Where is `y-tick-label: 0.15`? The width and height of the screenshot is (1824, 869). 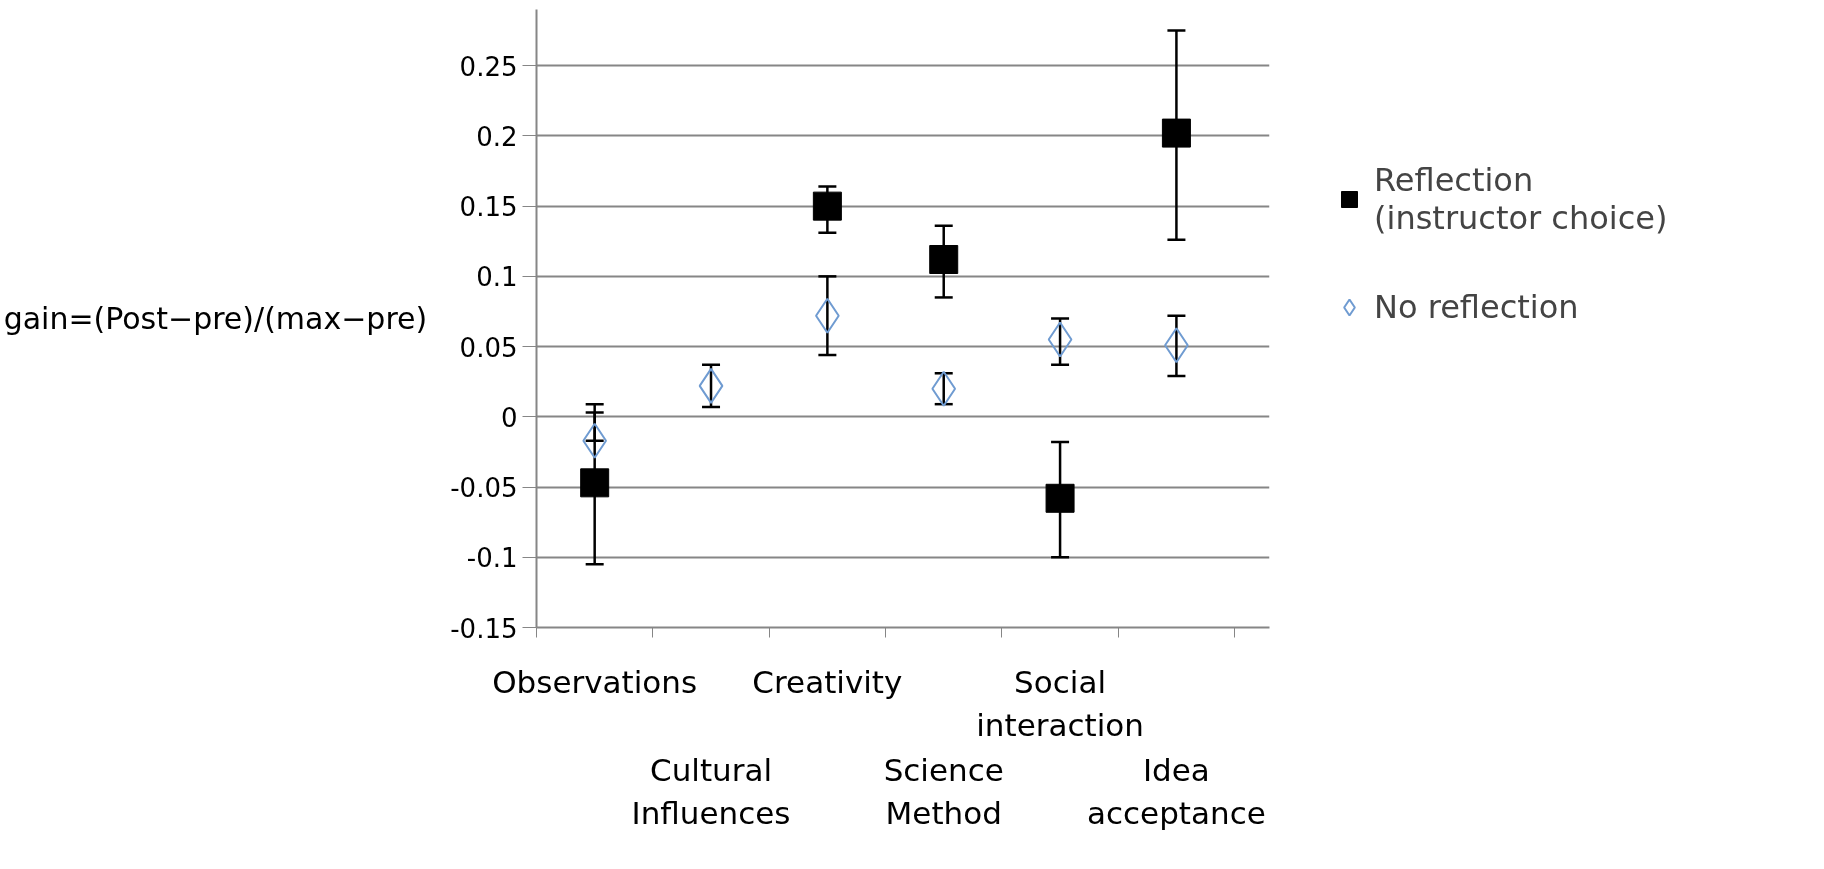
y-tick-label: 0.15 is located at coordinates (488, 207).